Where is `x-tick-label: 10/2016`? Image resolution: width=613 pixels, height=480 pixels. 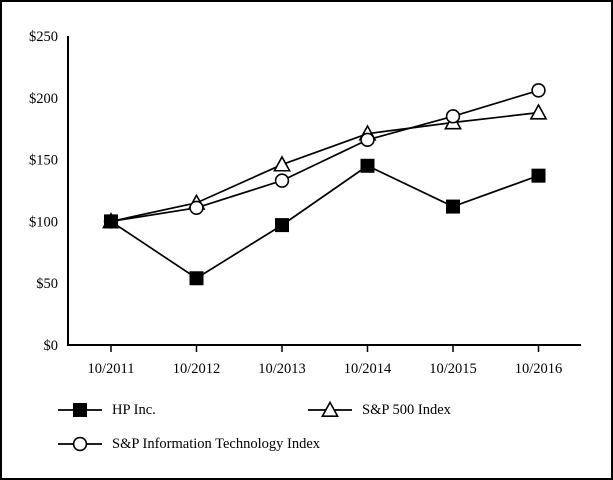
x-tick-label: 10/2016 is located at coordinates (539, 369).